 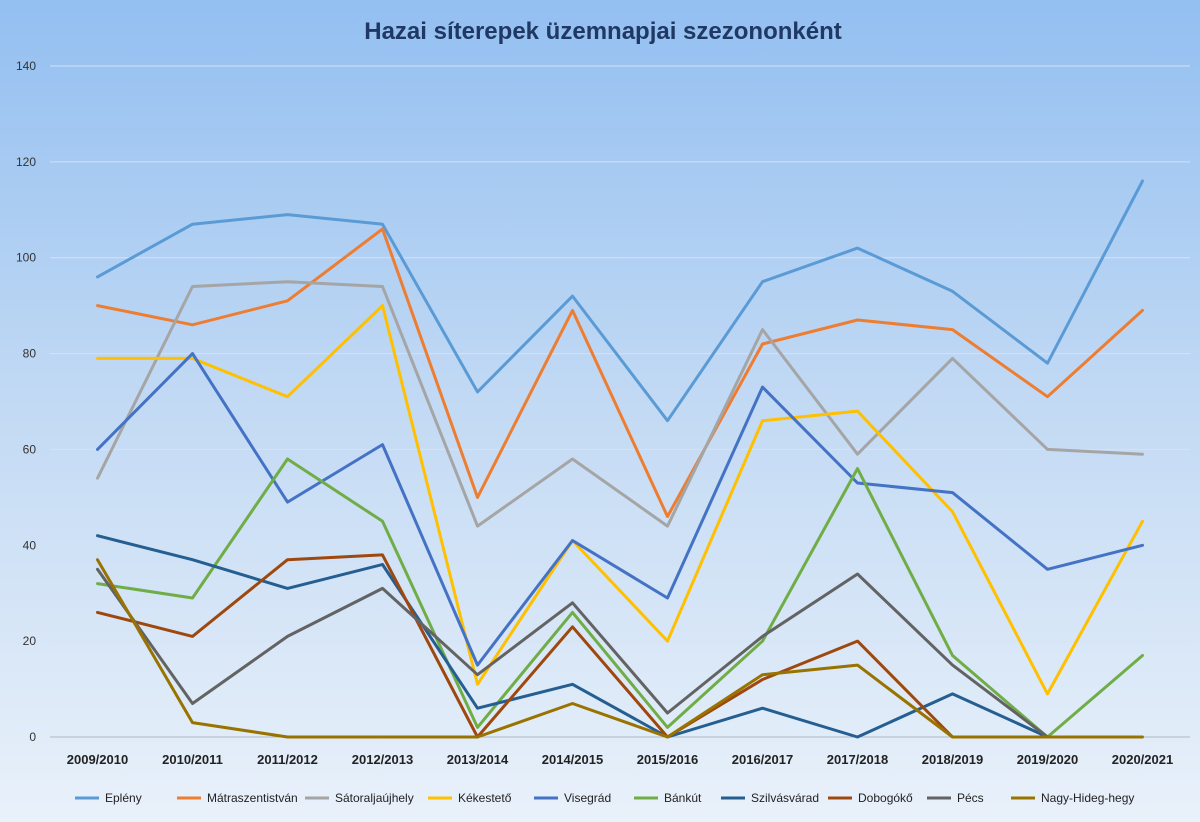 I want to click on legend-item: Visegrád, so click(x=572, y=798).